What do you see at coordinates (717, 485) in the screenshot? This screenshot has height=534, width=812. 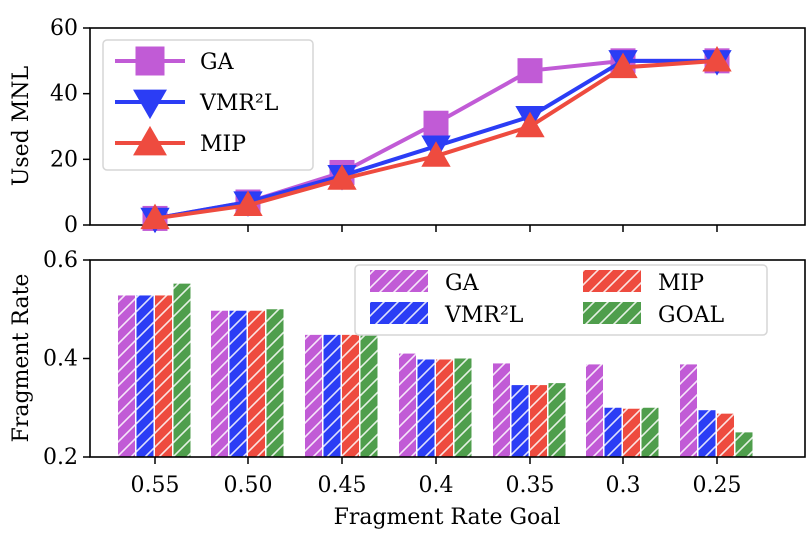 I see `bottom-x-tick-label: 0.25` at bounding box center [717, 485].